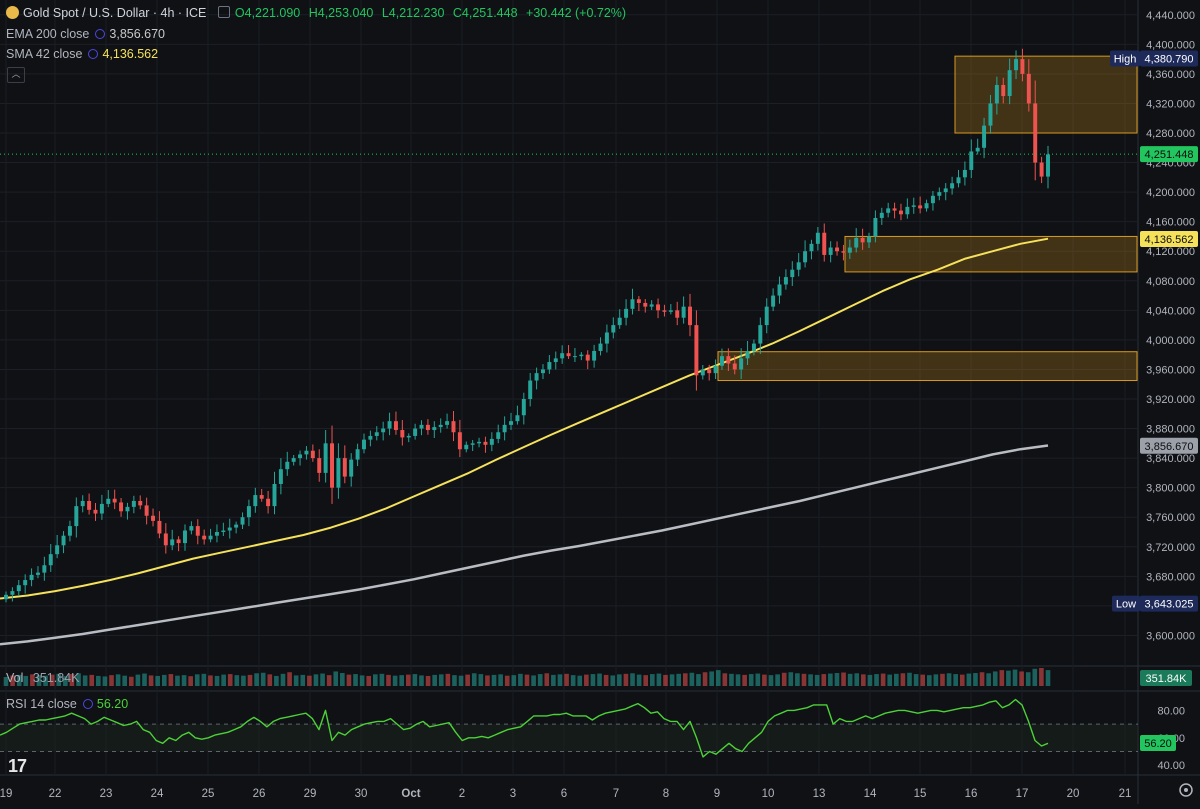 Image resolution: width=1200 pixels, height=809 pixels. Describe the element at coordinates (100, 34) in the screenshot. I see `ema-settings-icon` at that location.